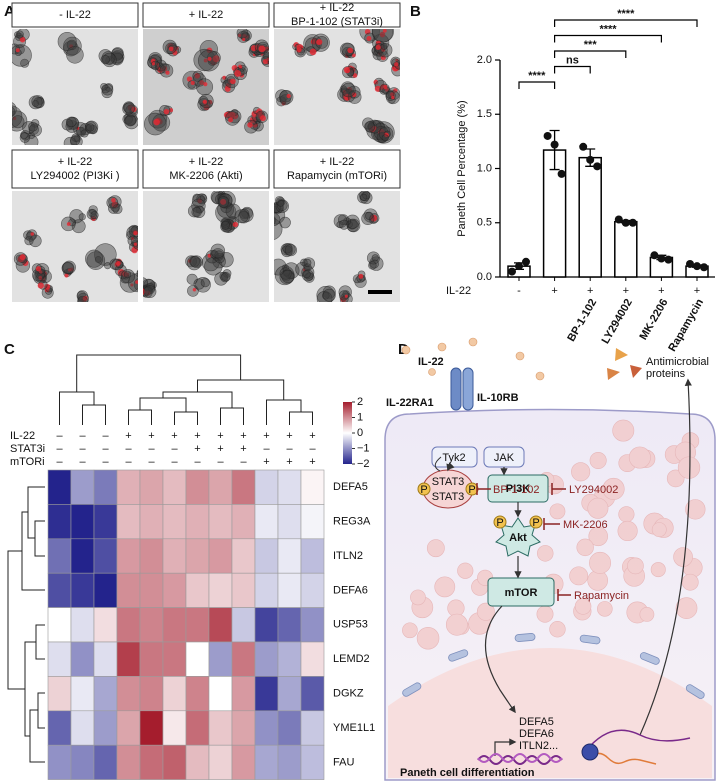  I want to click on significance-label: ns, so click(572, 60).